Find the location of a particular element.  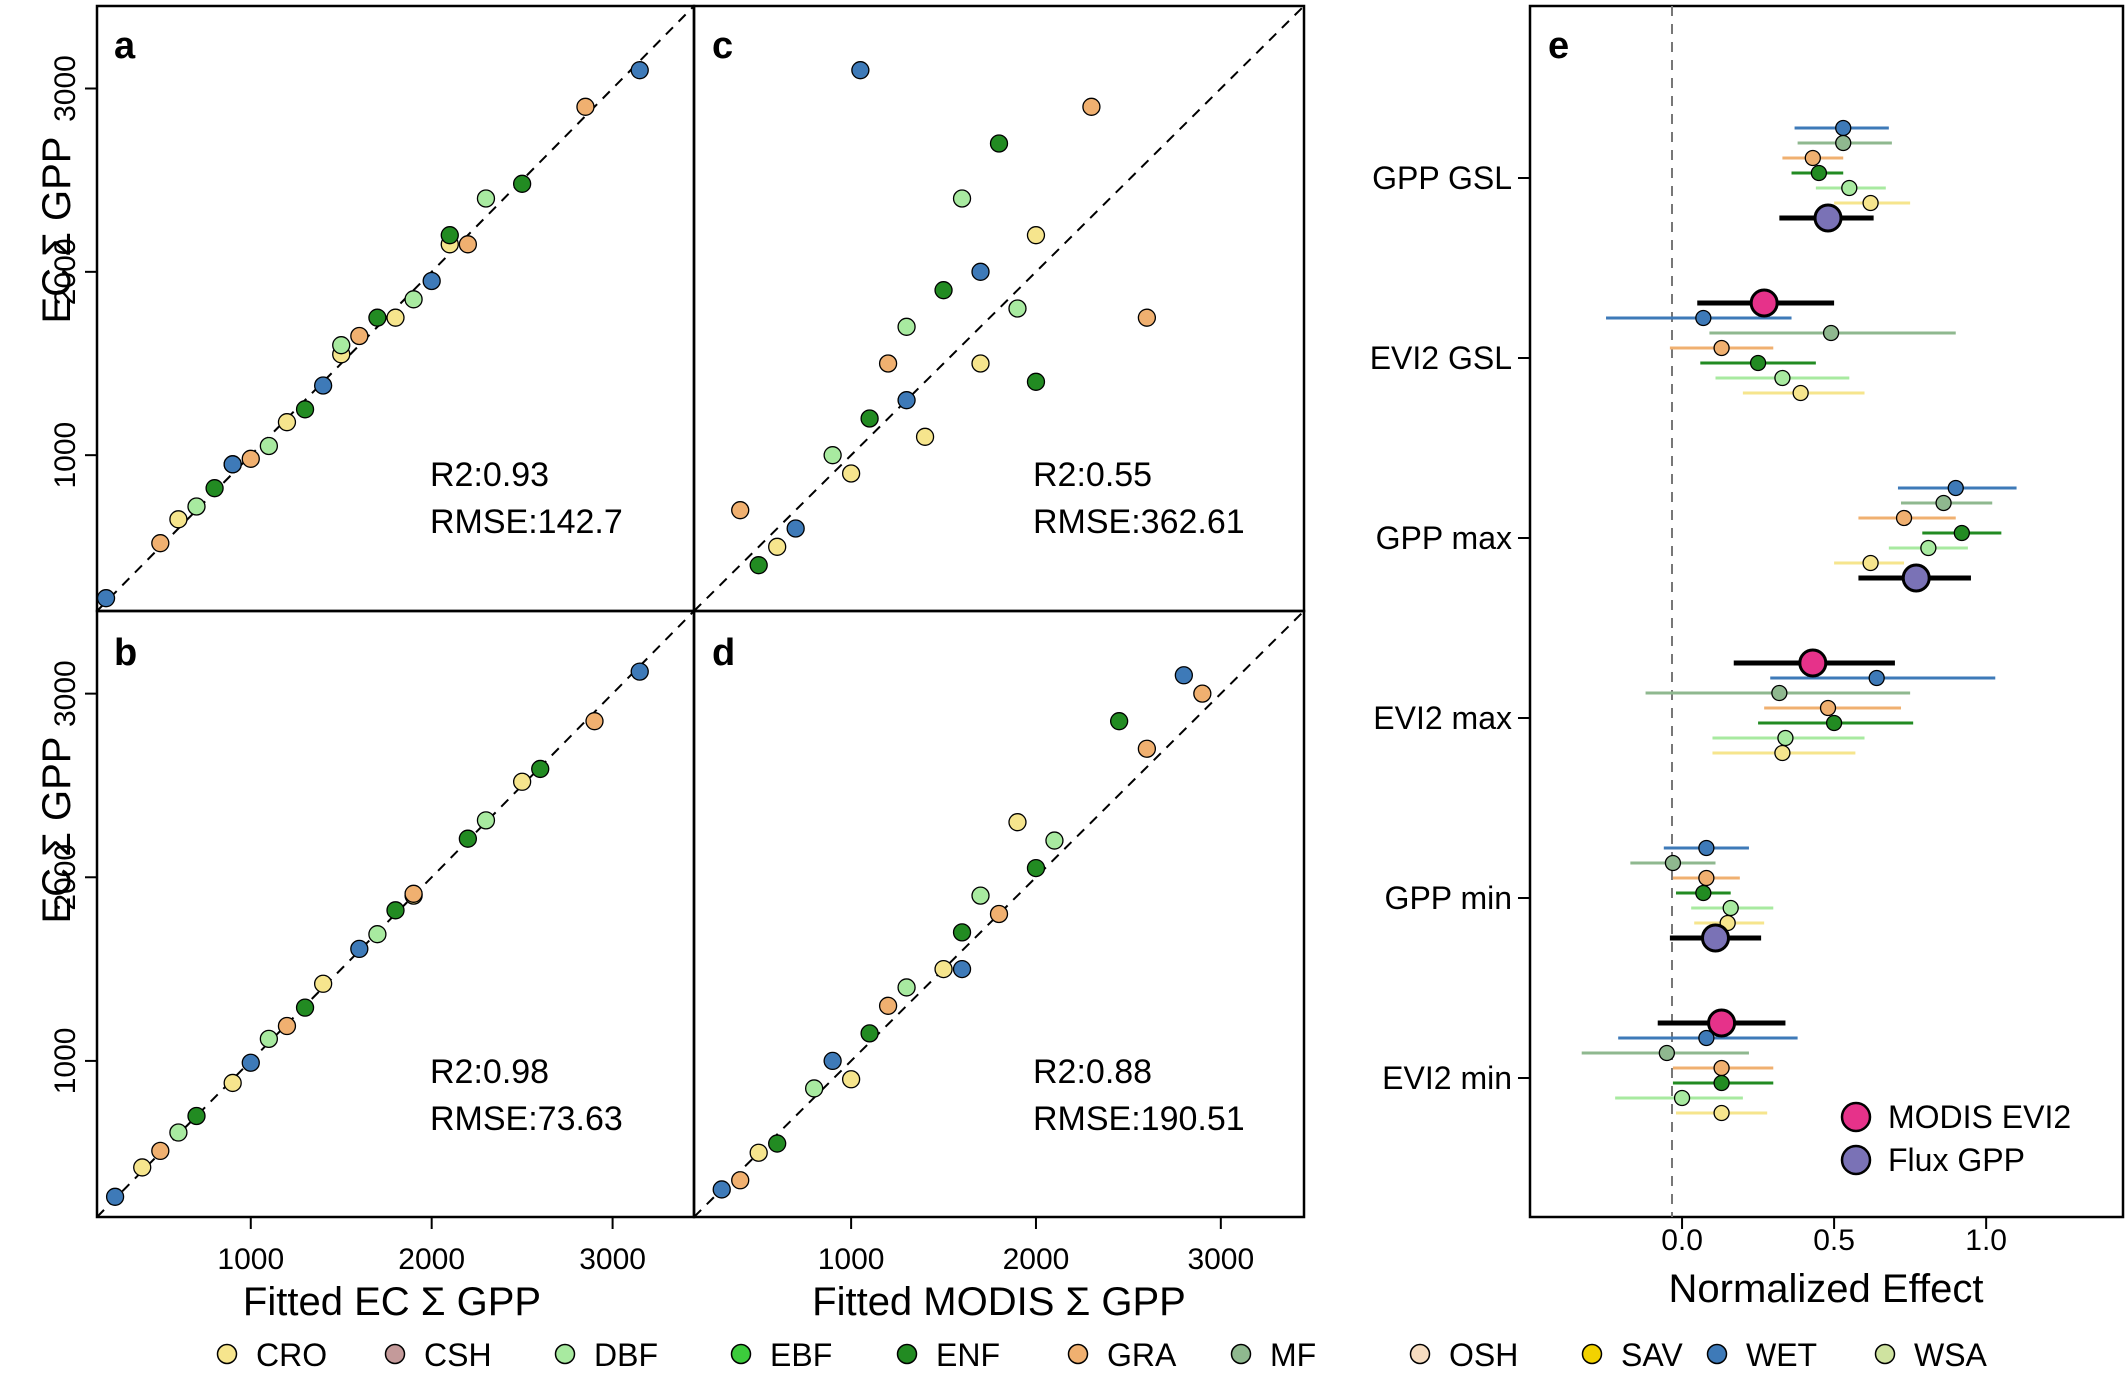

panel-b-points is located at coordinates (377, 934).